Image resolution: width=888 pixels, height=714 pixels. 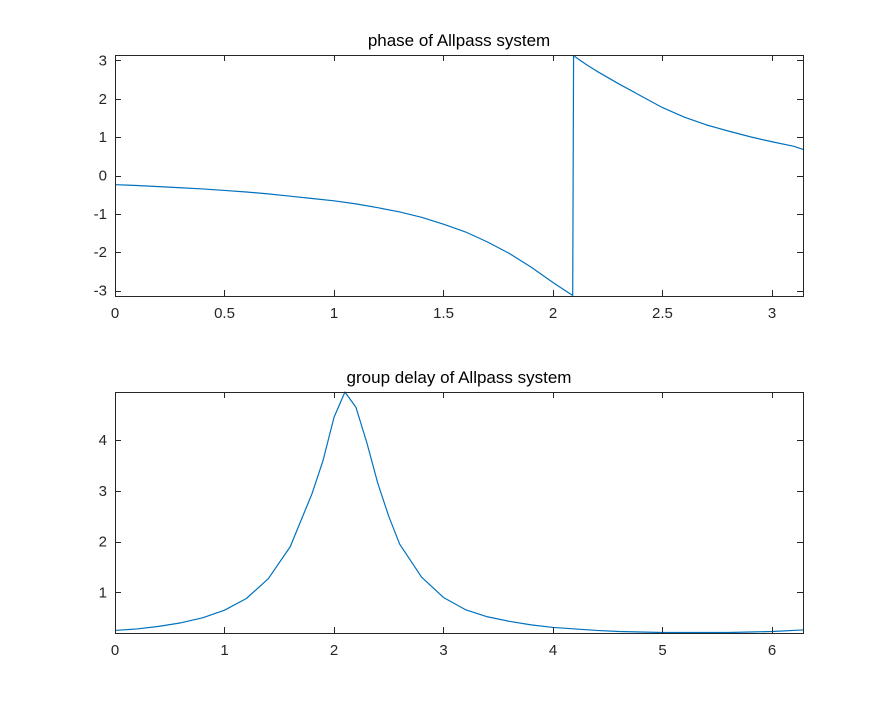 I want to click on group-delay-plot-xtick-label: 2, so click(x=334, y=650).